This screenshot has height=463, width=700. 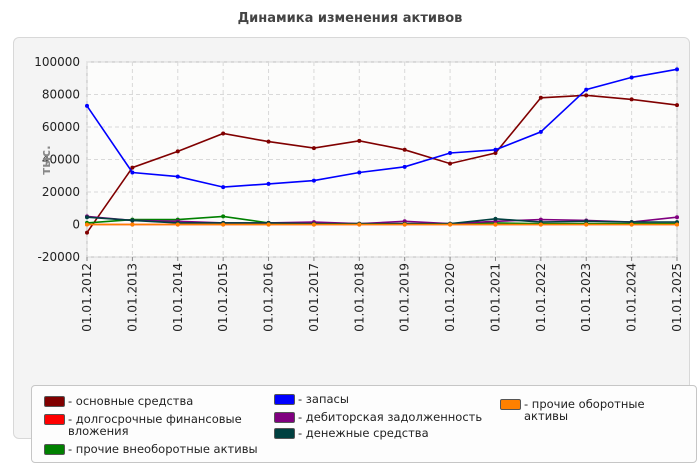 I want to click on x-tick-label: 01.01.2018, so click(x=359, y=297).